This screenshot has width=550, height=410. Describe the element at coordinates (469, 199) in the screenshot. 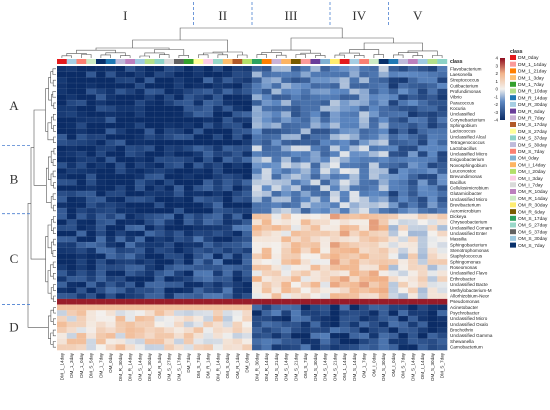

I see `row-label: Unclassified Micro` at that location.